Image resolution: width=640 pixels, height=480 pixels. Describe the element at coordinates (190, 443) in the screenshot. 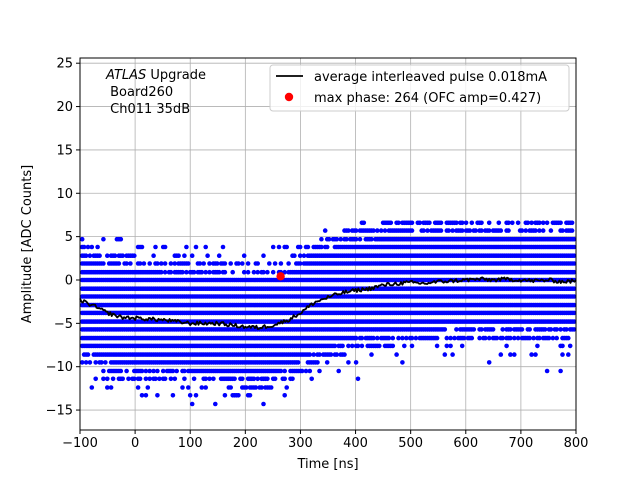

I see `x-tick-label: 100` at that location.